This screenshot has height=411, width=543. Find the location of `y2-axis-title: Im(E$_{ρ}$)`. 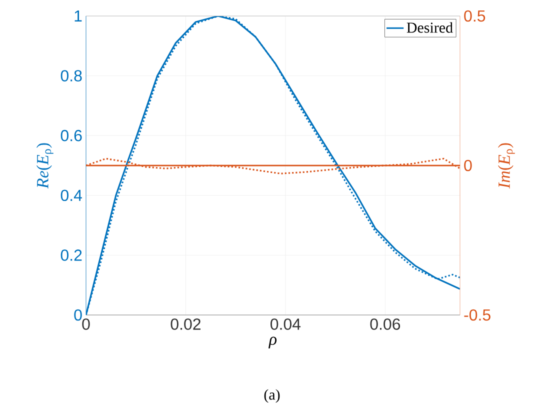

y2-axis-title: Im(E$_{ρ}$) is located at coordinates (506, 166).